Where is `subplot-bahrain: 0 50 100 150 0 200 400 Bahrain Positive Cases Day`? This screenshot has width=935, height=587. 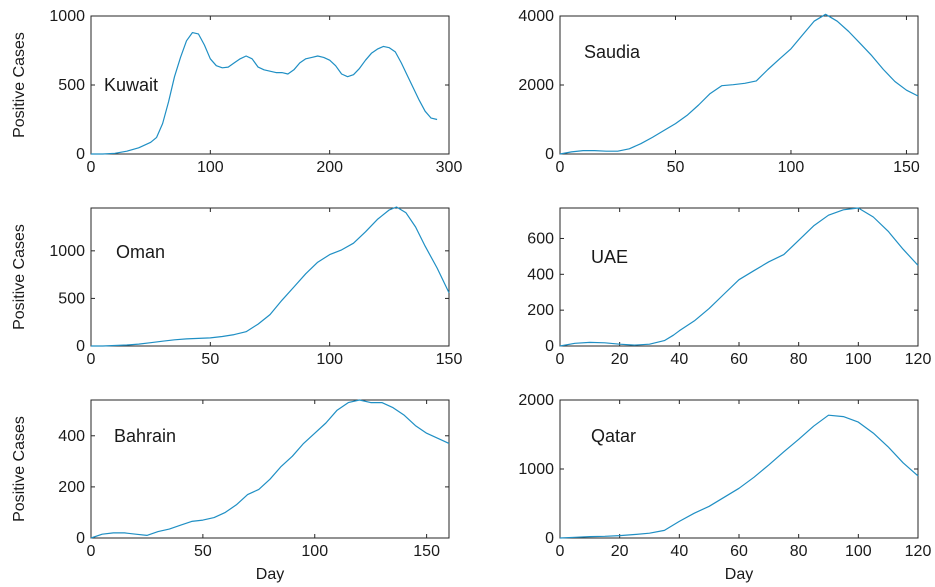
subplot-bahrain: 0 50 100 150 0 200 400 Bahrain Positive Cases Day is located at coordinates (230, 491).